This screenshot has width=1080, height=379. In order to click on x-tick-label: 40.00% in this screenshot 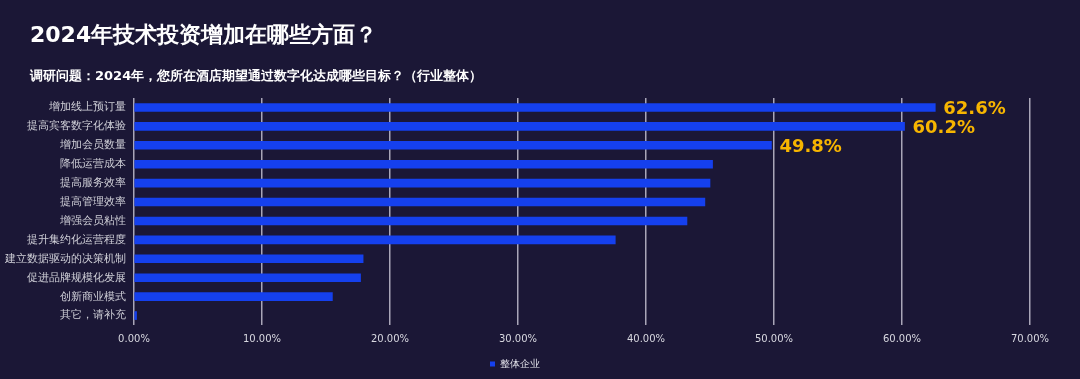, I will do `click(646, 338)`.